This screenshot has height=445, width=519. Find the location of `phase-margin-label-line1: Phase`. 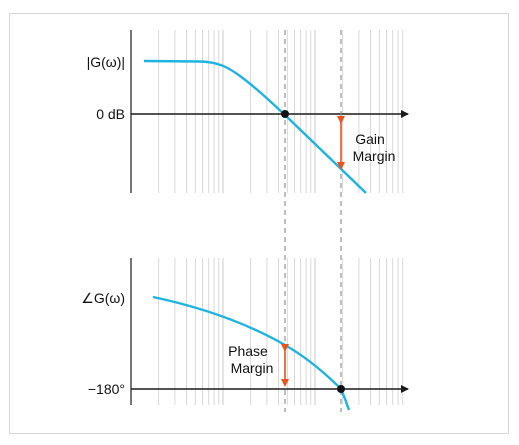

phase-margin-label-line1: Phase is located at coordinates (248, 351).